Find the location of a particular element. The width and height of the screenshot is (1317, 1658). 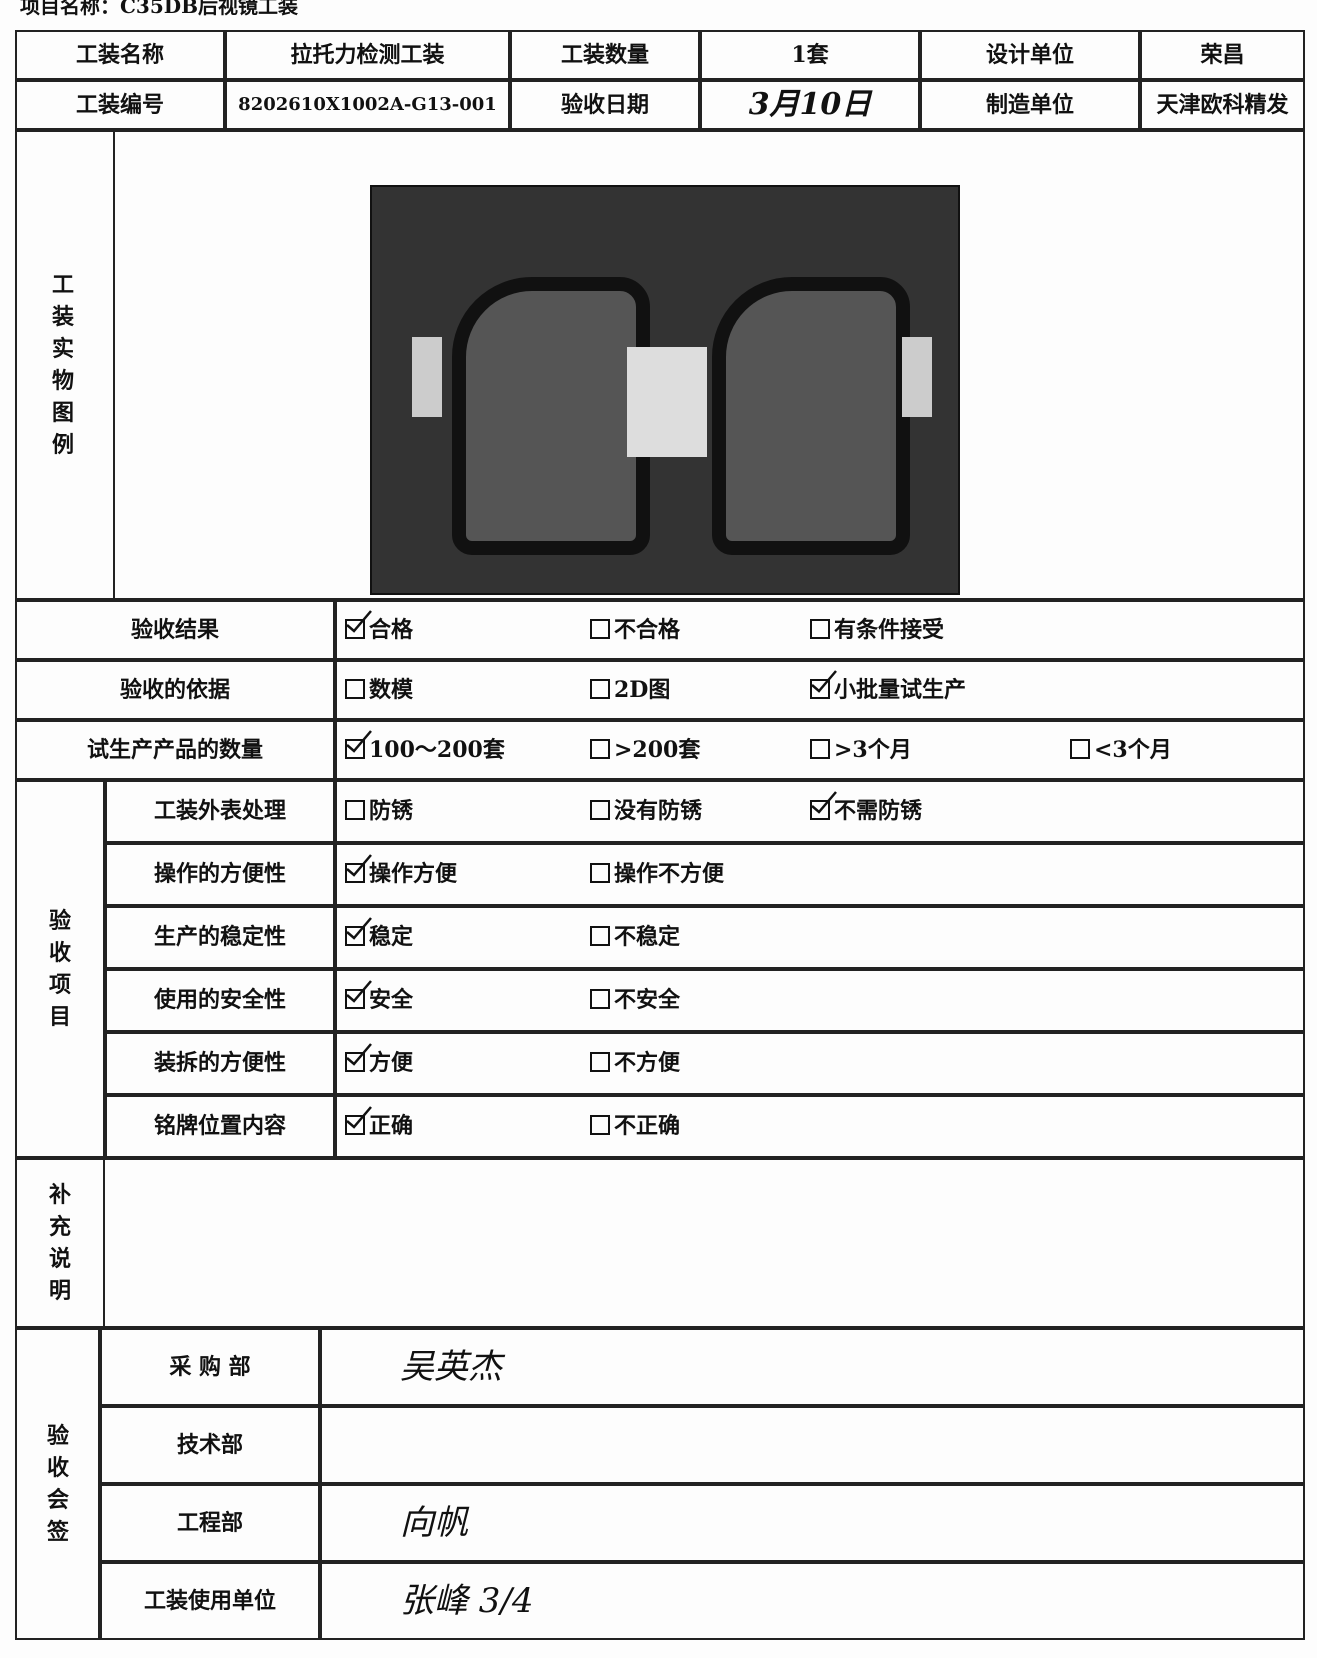

photo-label: 工装实物图例 is located at coordinates (62, 365).